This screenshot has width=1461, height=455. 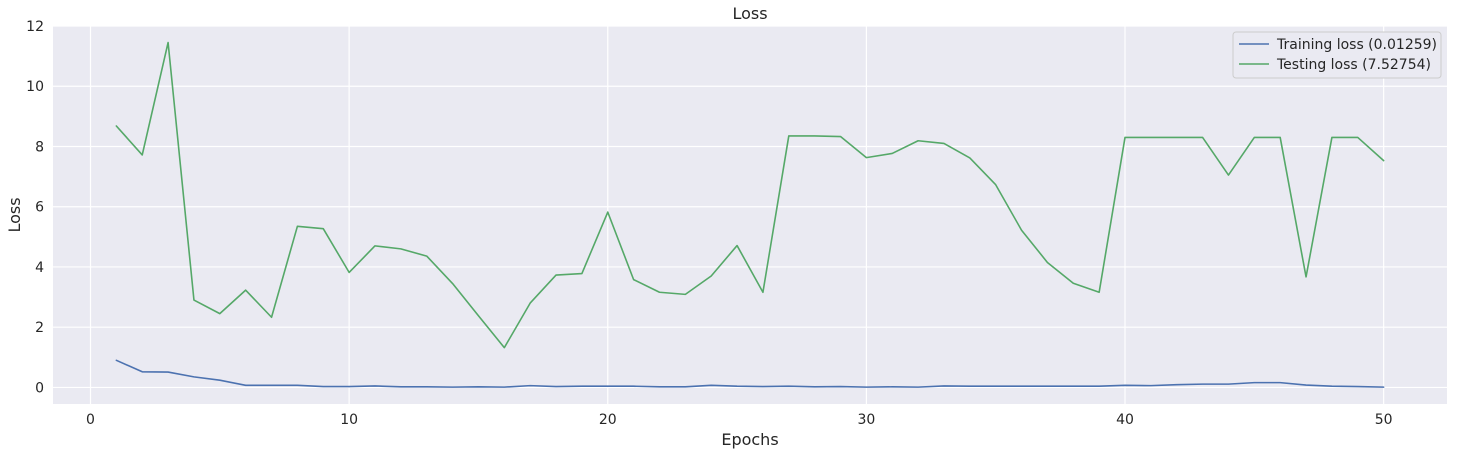 What do you see at coordinates (1125, 420) in the screenshot?
I see `x-tick-label: 40` at bounding box center [1125, 420].